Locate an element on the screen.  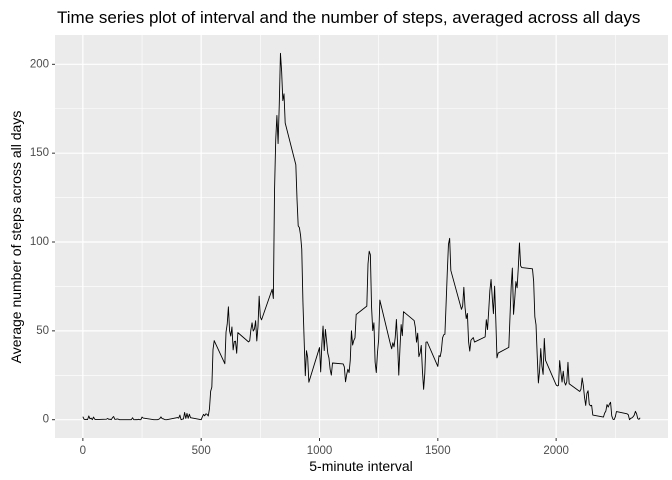
x-tick-label: 500 is located at coordinates (201, 451).